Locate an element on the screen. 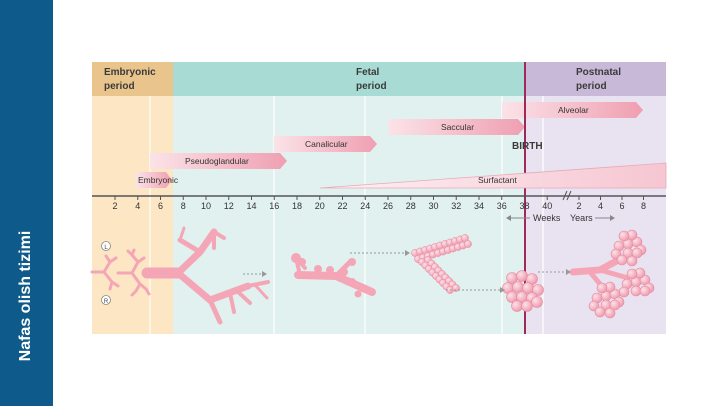 This screenshot has width=720, height=406. postnatal-alveoli-clusters is located at coordinates (621, 274).